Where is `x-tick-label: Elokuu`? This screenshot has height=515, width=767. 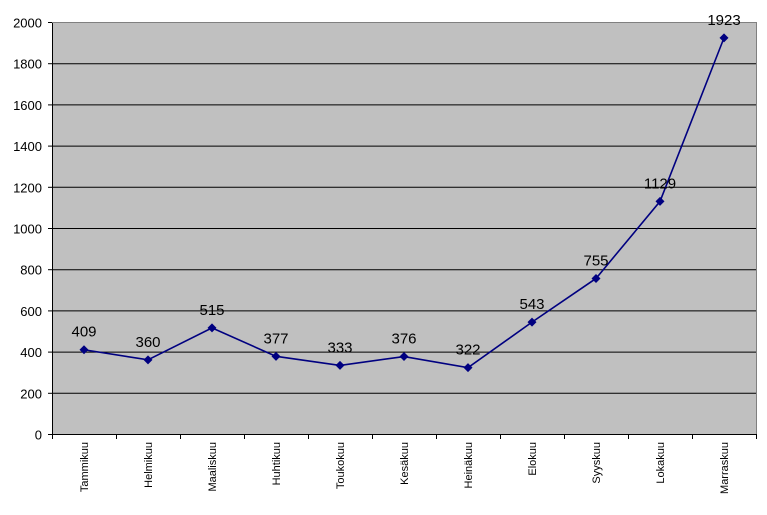 x-tick-label: Elokuu is located at coordinates (533, 459).